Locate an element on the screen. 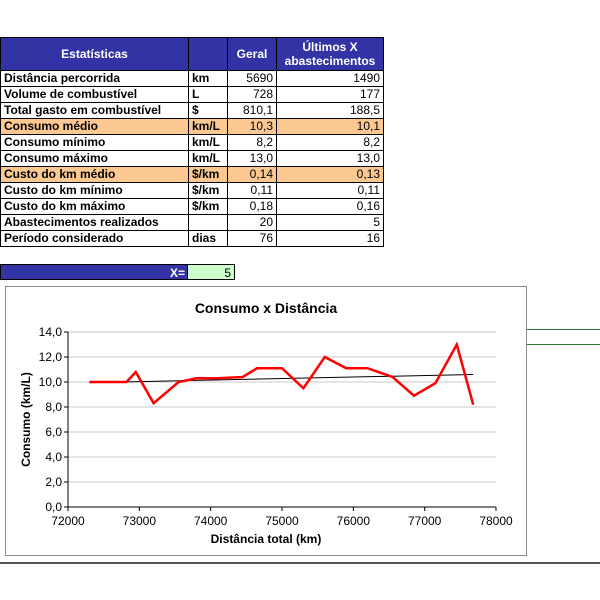 This screenshot has height=600, width=600. row-ultimos-cell: 188,5 is located at coordinates (330, 110).